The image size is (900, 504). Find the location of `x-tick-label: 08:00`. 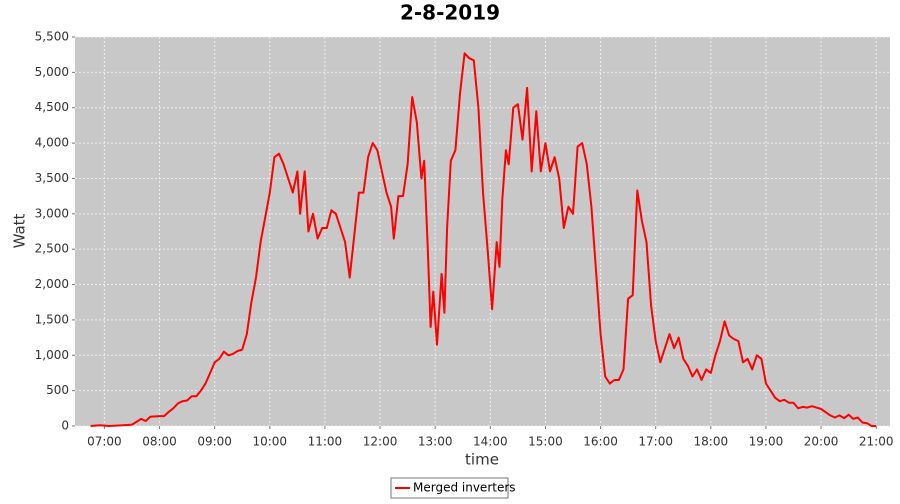

x-tick-label: 08:00 is located at coordinates (159, 442).